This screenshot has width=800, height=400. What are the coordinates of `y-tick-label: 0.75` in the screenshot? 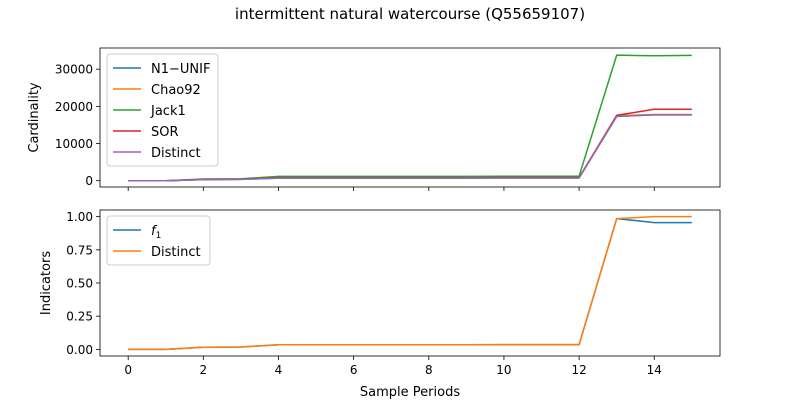 It's located at (79, 250).